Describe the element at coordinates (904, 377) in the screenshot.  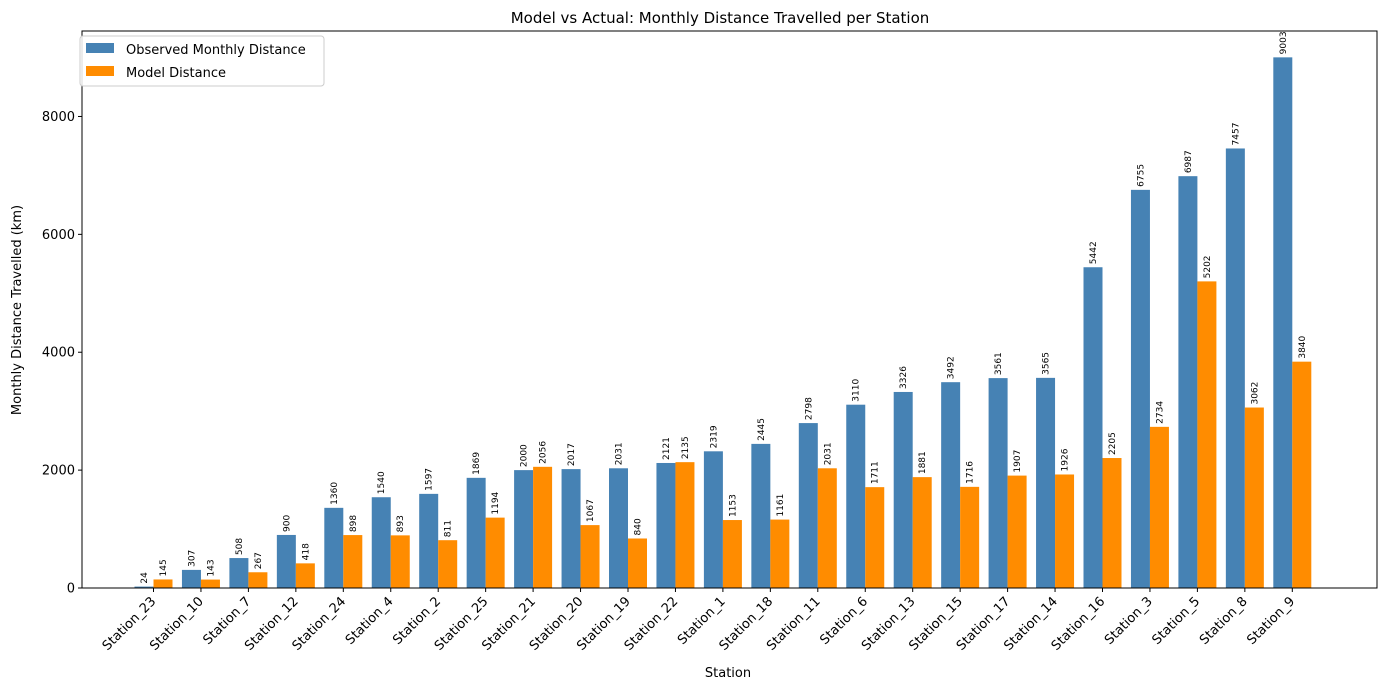
I see `bar-value-label: 3326` at that location.